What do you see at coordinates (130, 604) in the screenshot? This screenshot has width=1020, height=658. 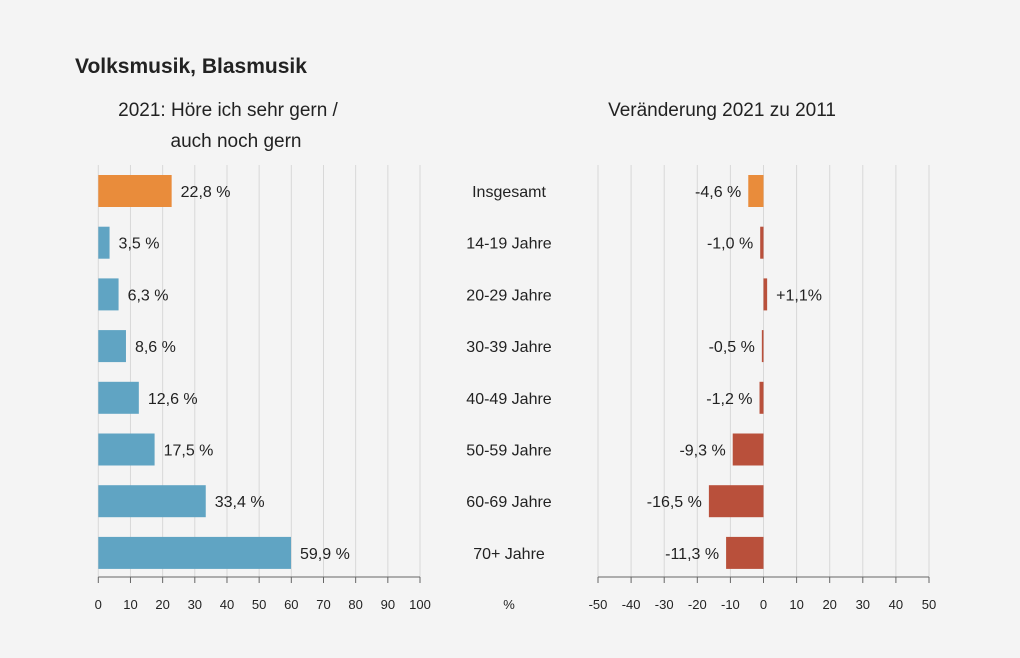 I see `left-tick-label: 10` at bounding box center [130, 604].